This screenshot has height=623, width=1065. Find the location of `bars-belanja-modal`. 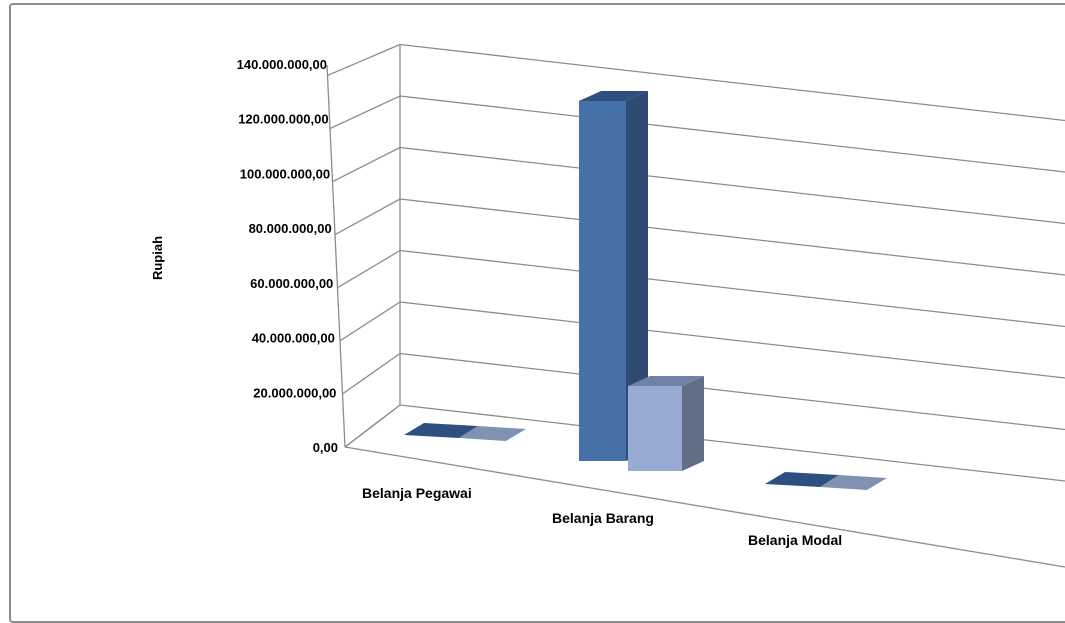

bars-belanja-modal is located at coordinates (826, 481).